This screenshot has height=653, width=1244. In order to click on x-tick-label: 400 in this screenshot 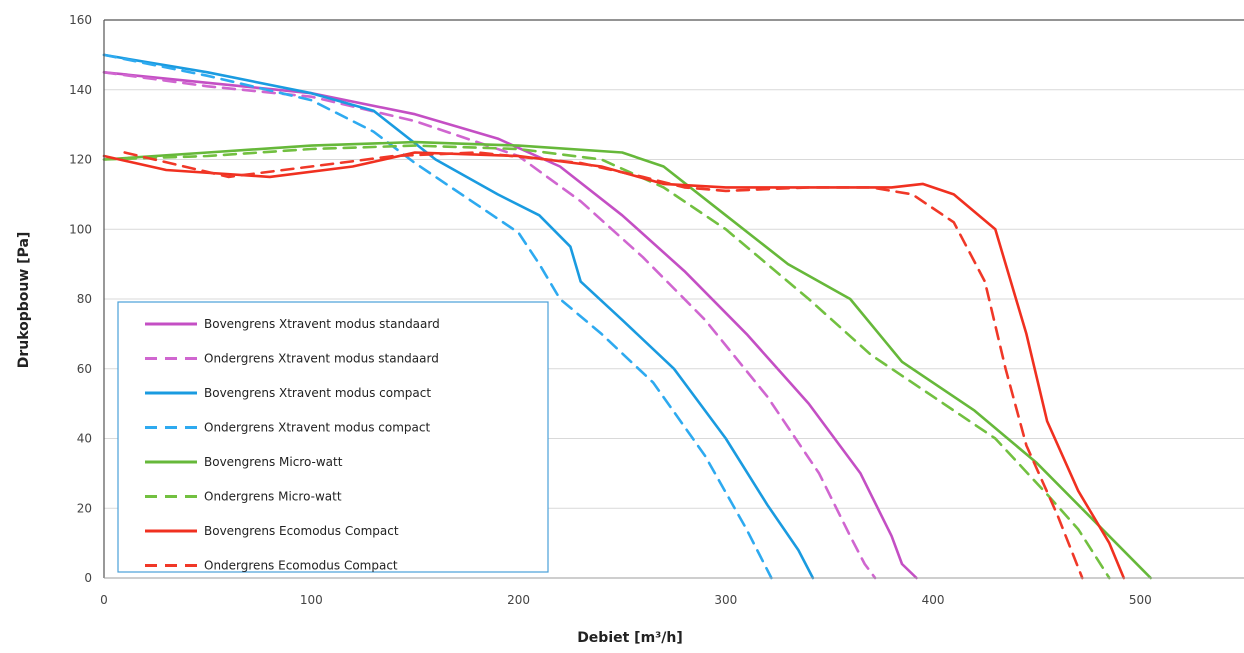, I will do `click(933, 600)`.